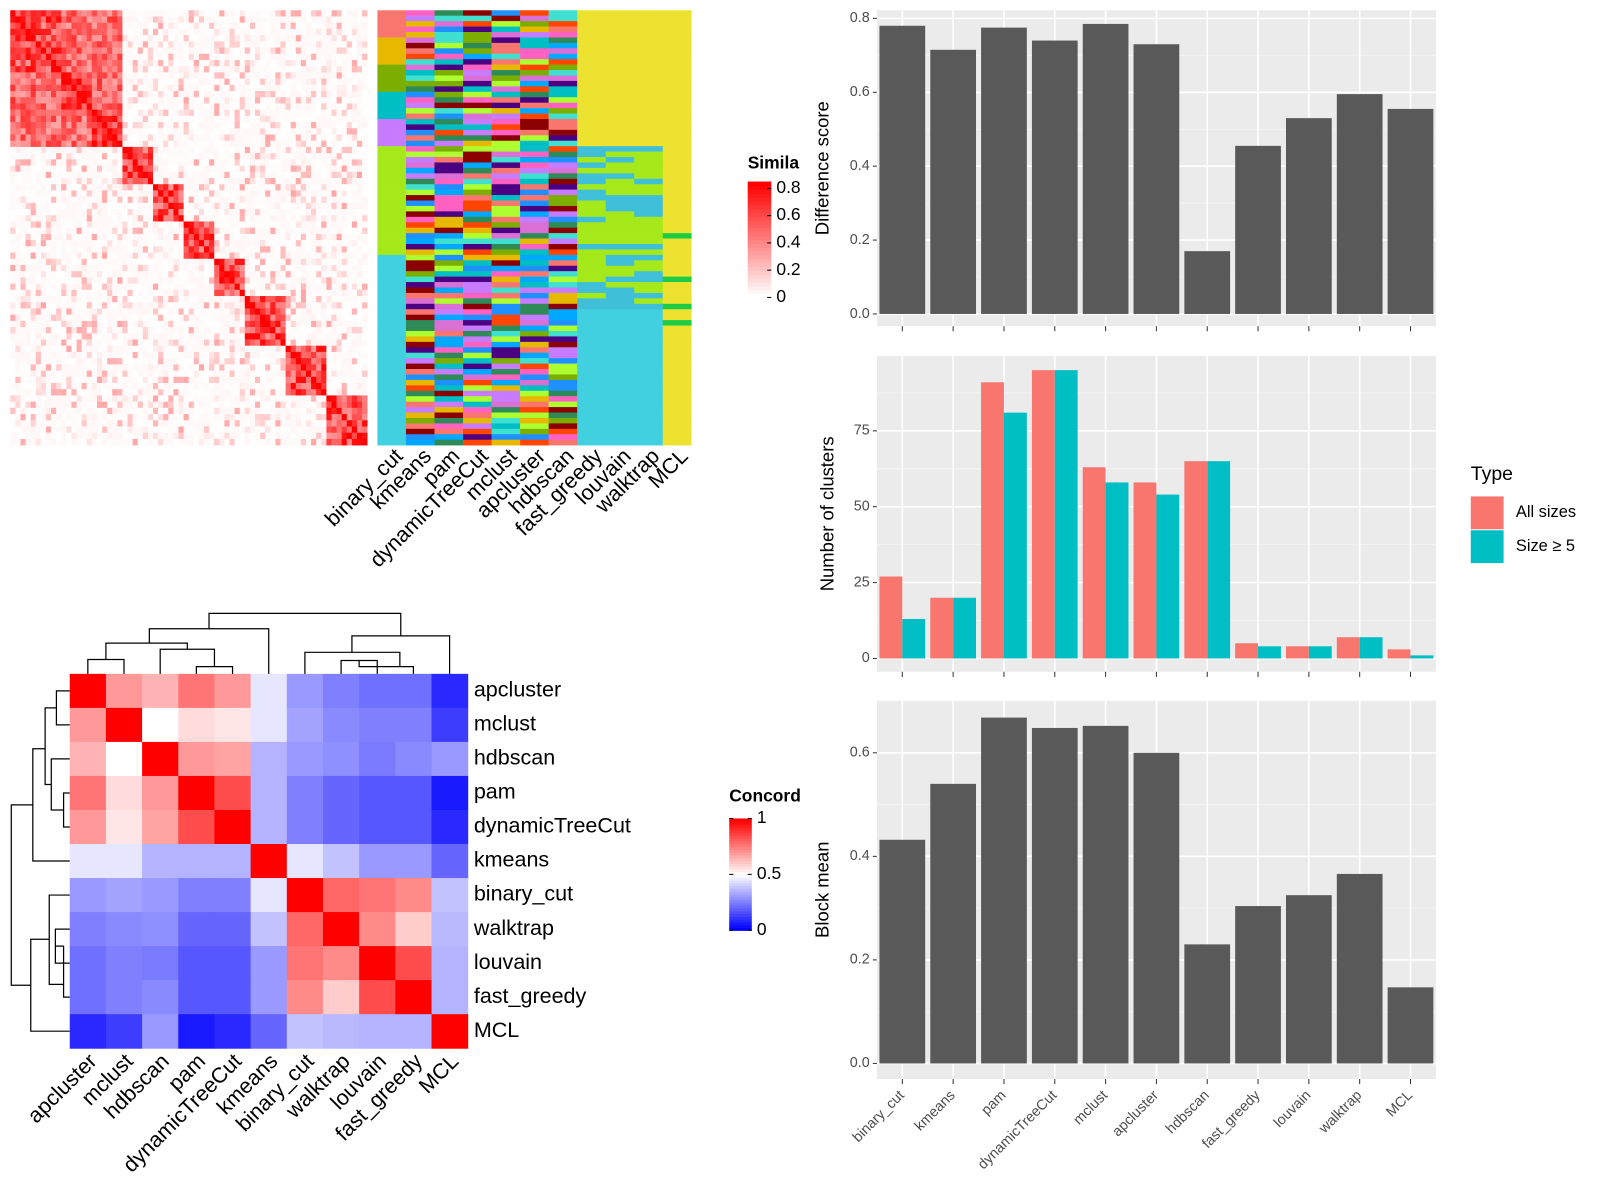 The image size is (1600, 1200). Describe the element at coordinates (740, 831) in the screenshot. I see `colorbar-step` at that location.